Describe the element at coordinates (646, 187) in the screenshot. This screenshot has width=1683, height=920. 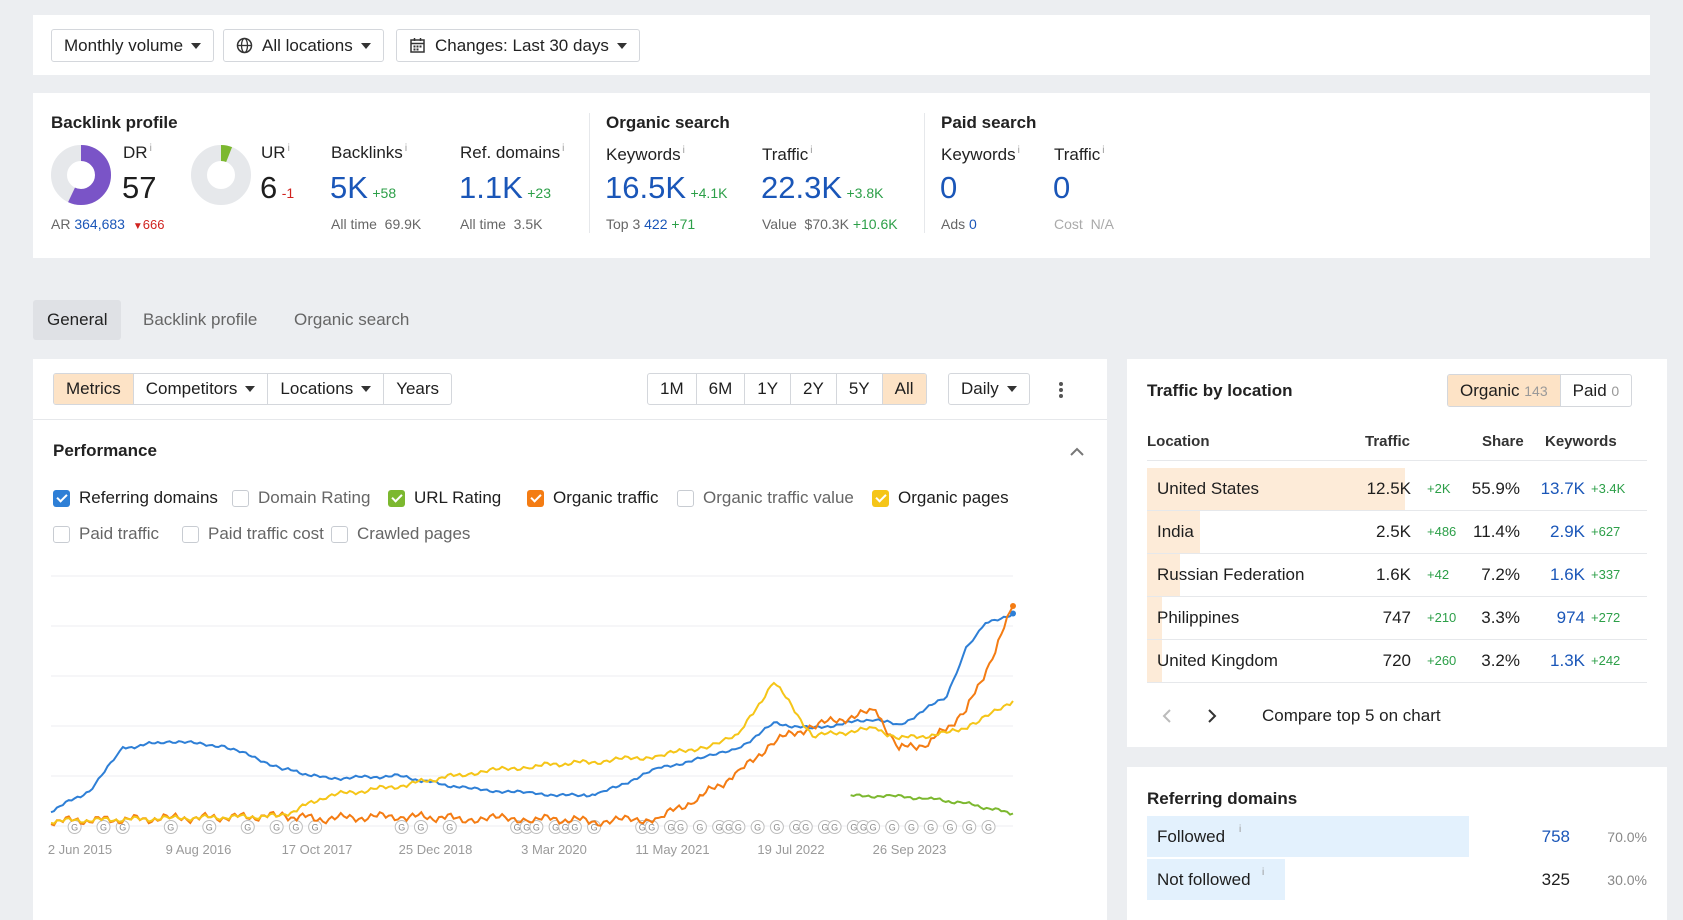
I see `organic-keywords-value: 16.5K` at that location.